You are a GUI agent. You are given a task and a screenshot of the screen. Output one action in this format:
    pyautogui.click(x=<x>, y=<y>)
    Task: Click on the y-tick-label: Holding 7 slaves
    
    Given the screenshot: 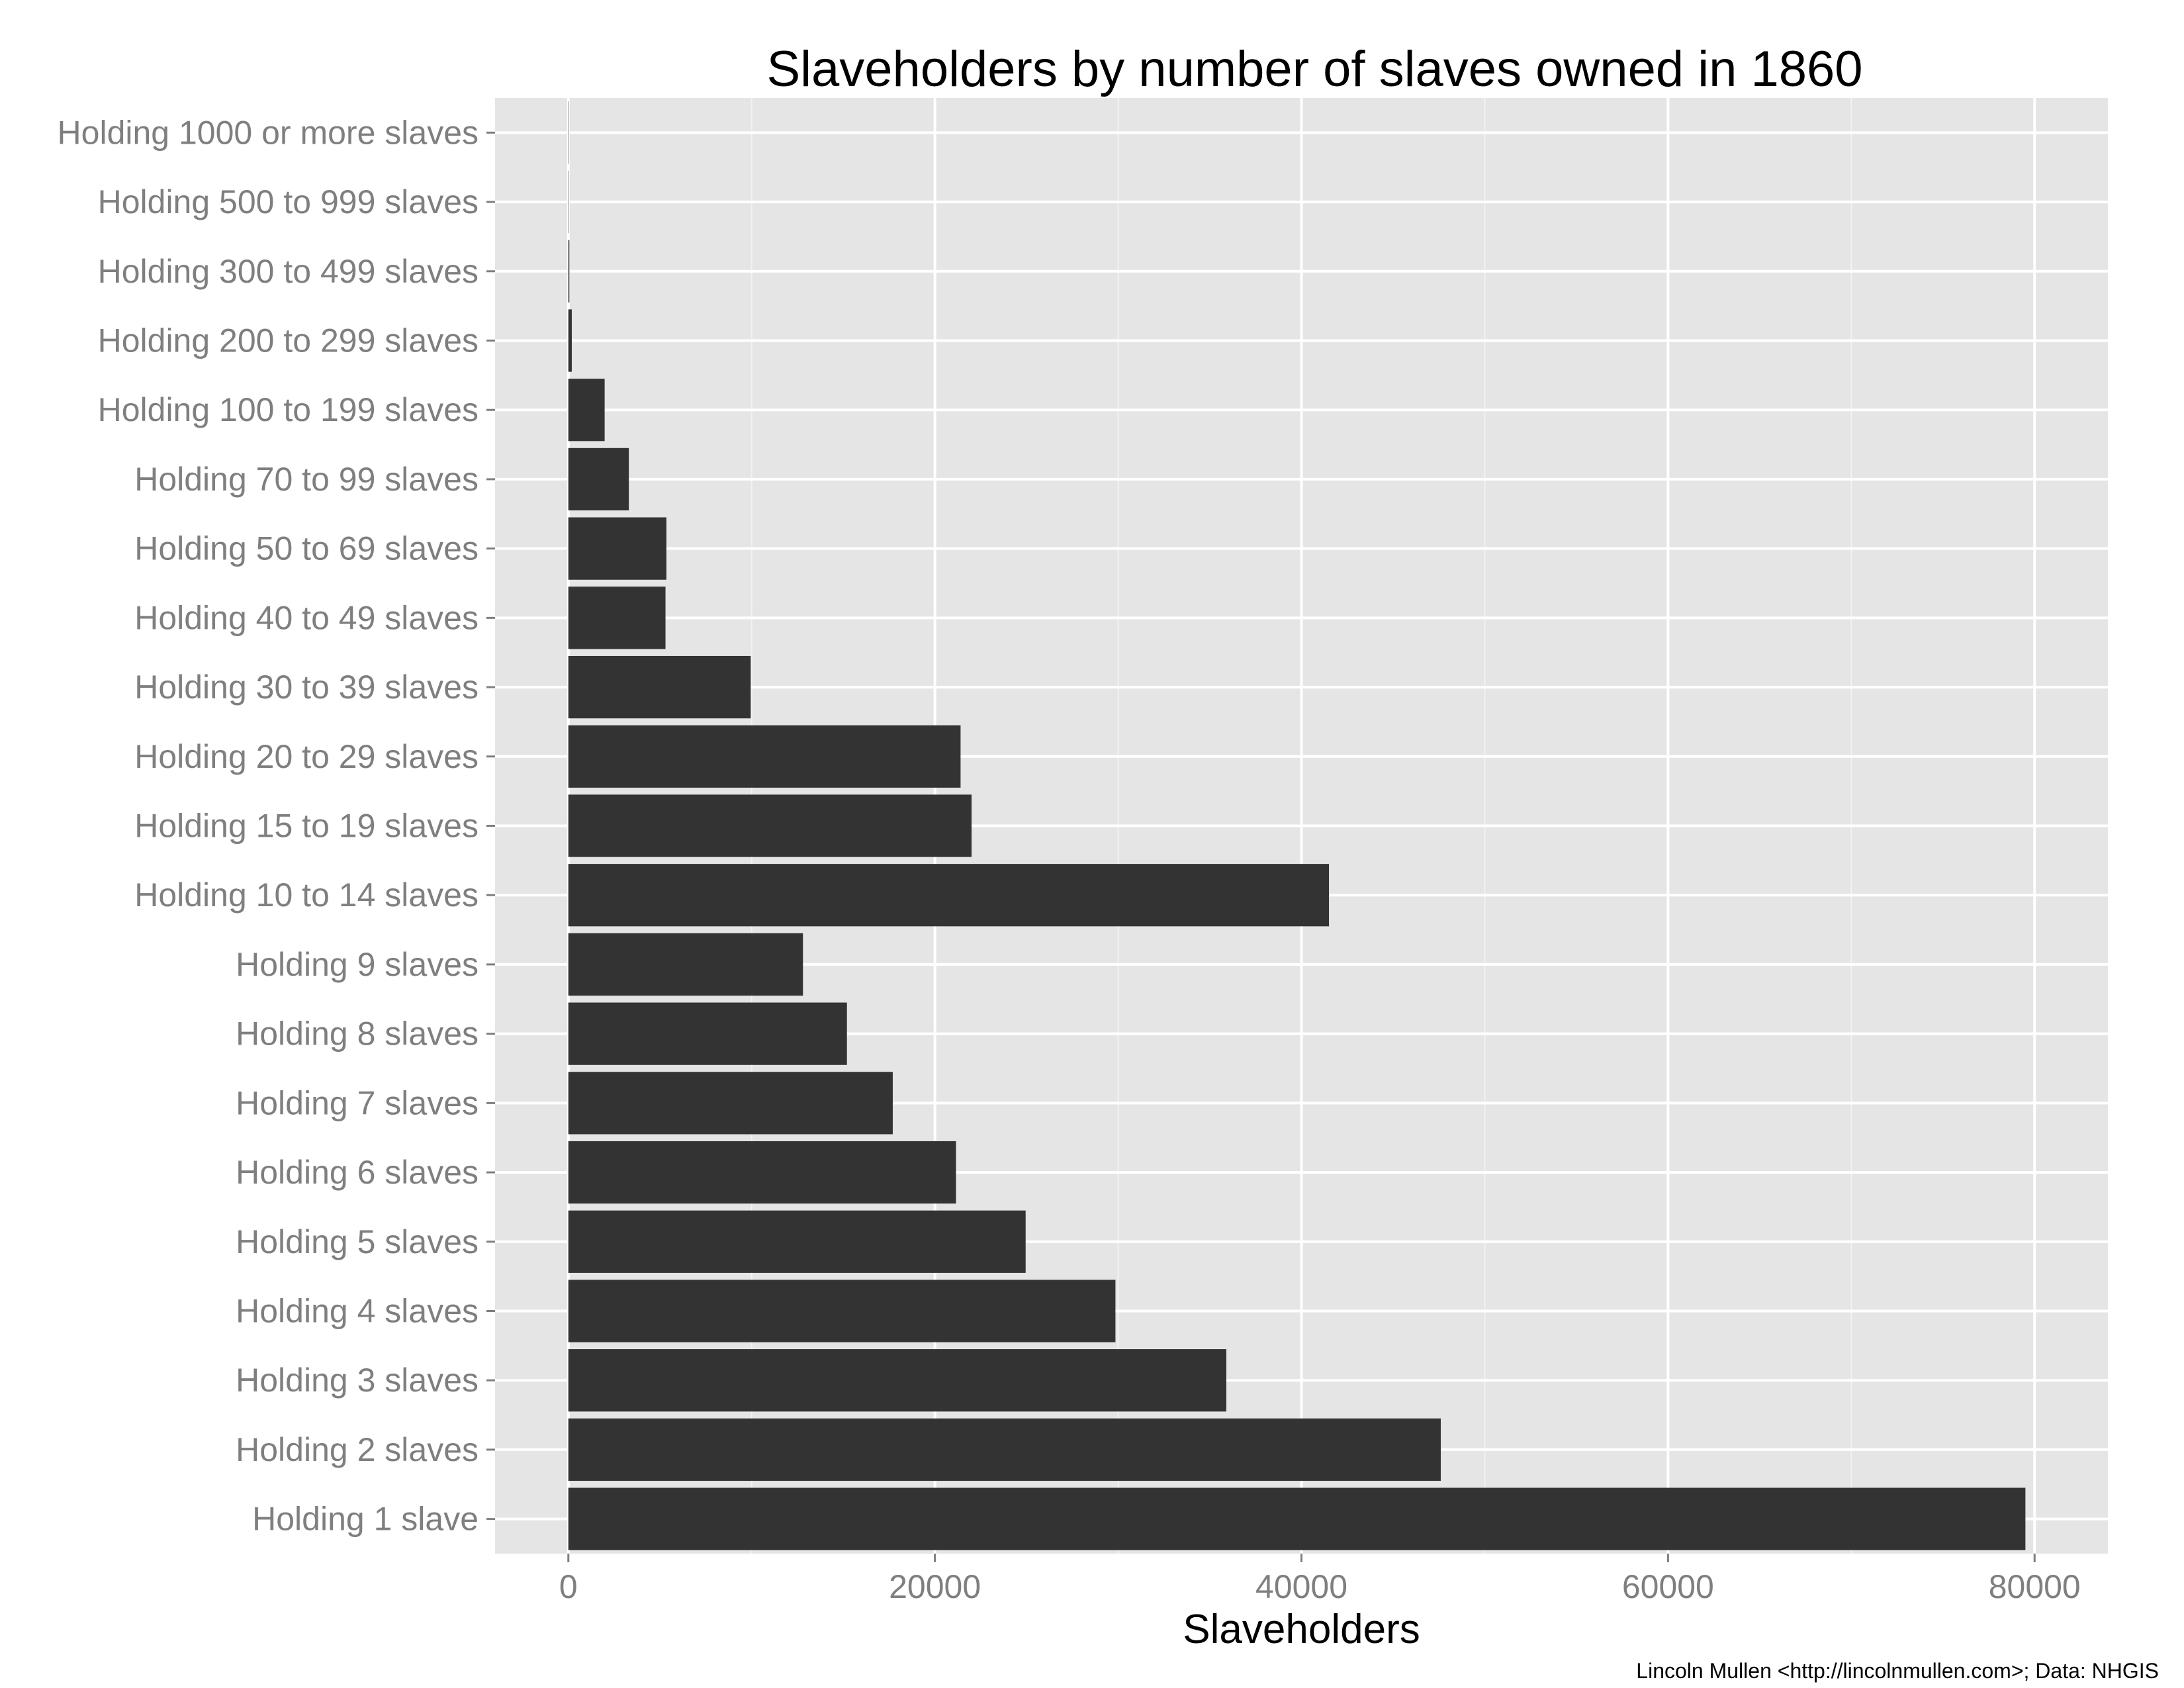 What is the action you would take?
    pyautogui.click(x=357, y=1102)
    